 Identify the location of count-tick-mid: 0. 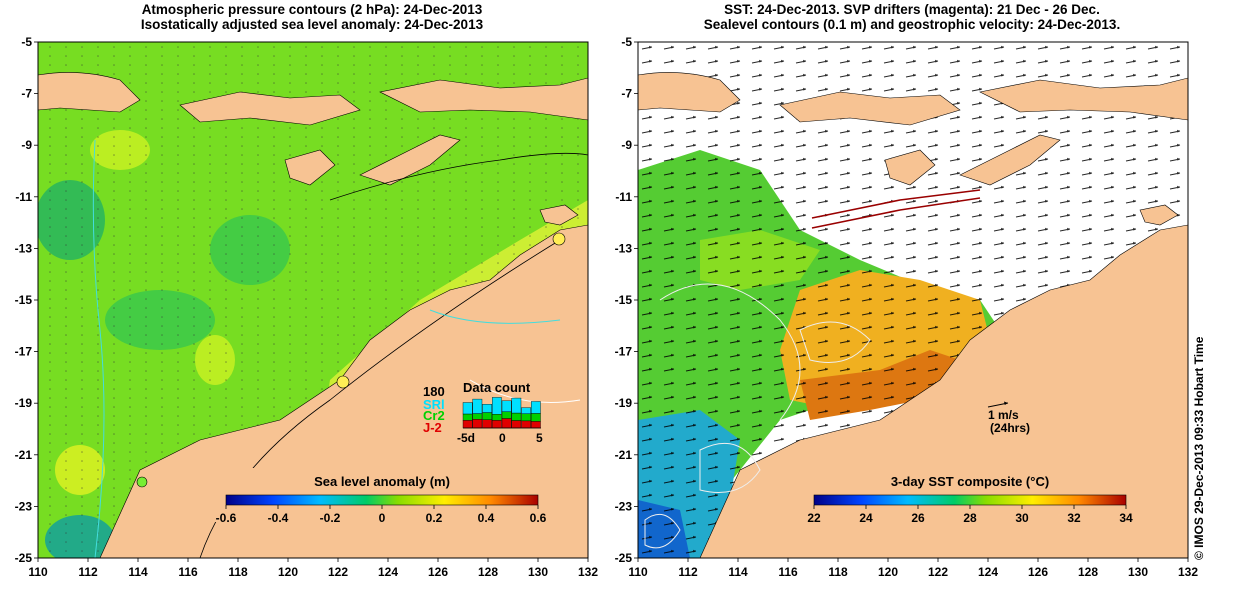
(502, 438).